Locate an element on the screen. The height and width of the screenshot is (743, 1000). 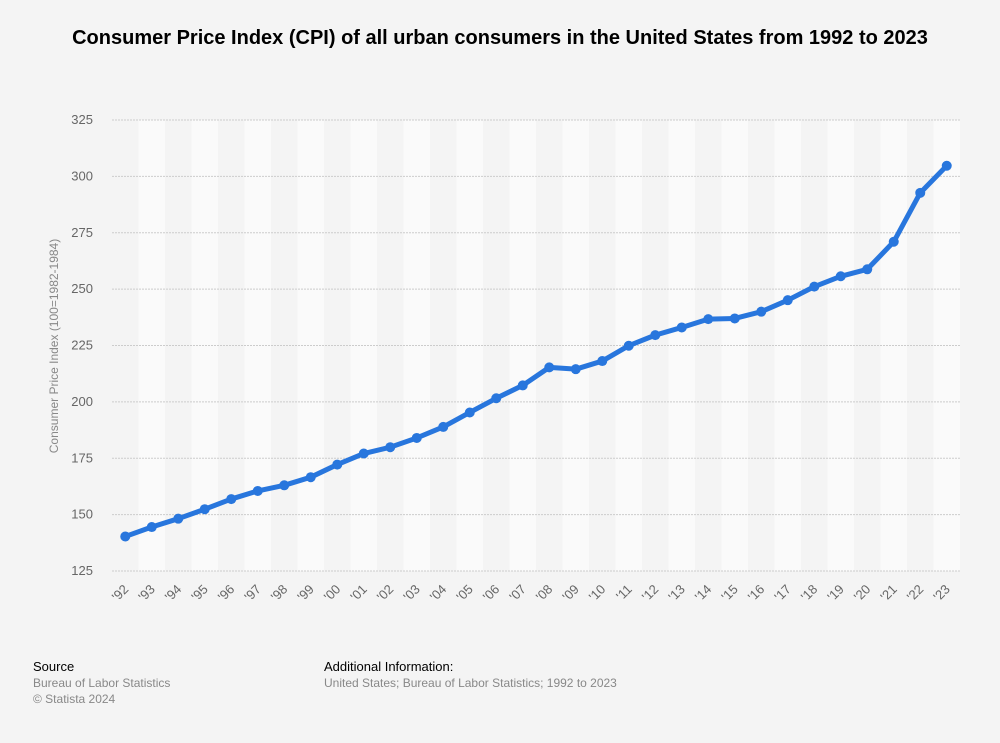
x-tick-label: '21 is located at coordinates (888, 593).